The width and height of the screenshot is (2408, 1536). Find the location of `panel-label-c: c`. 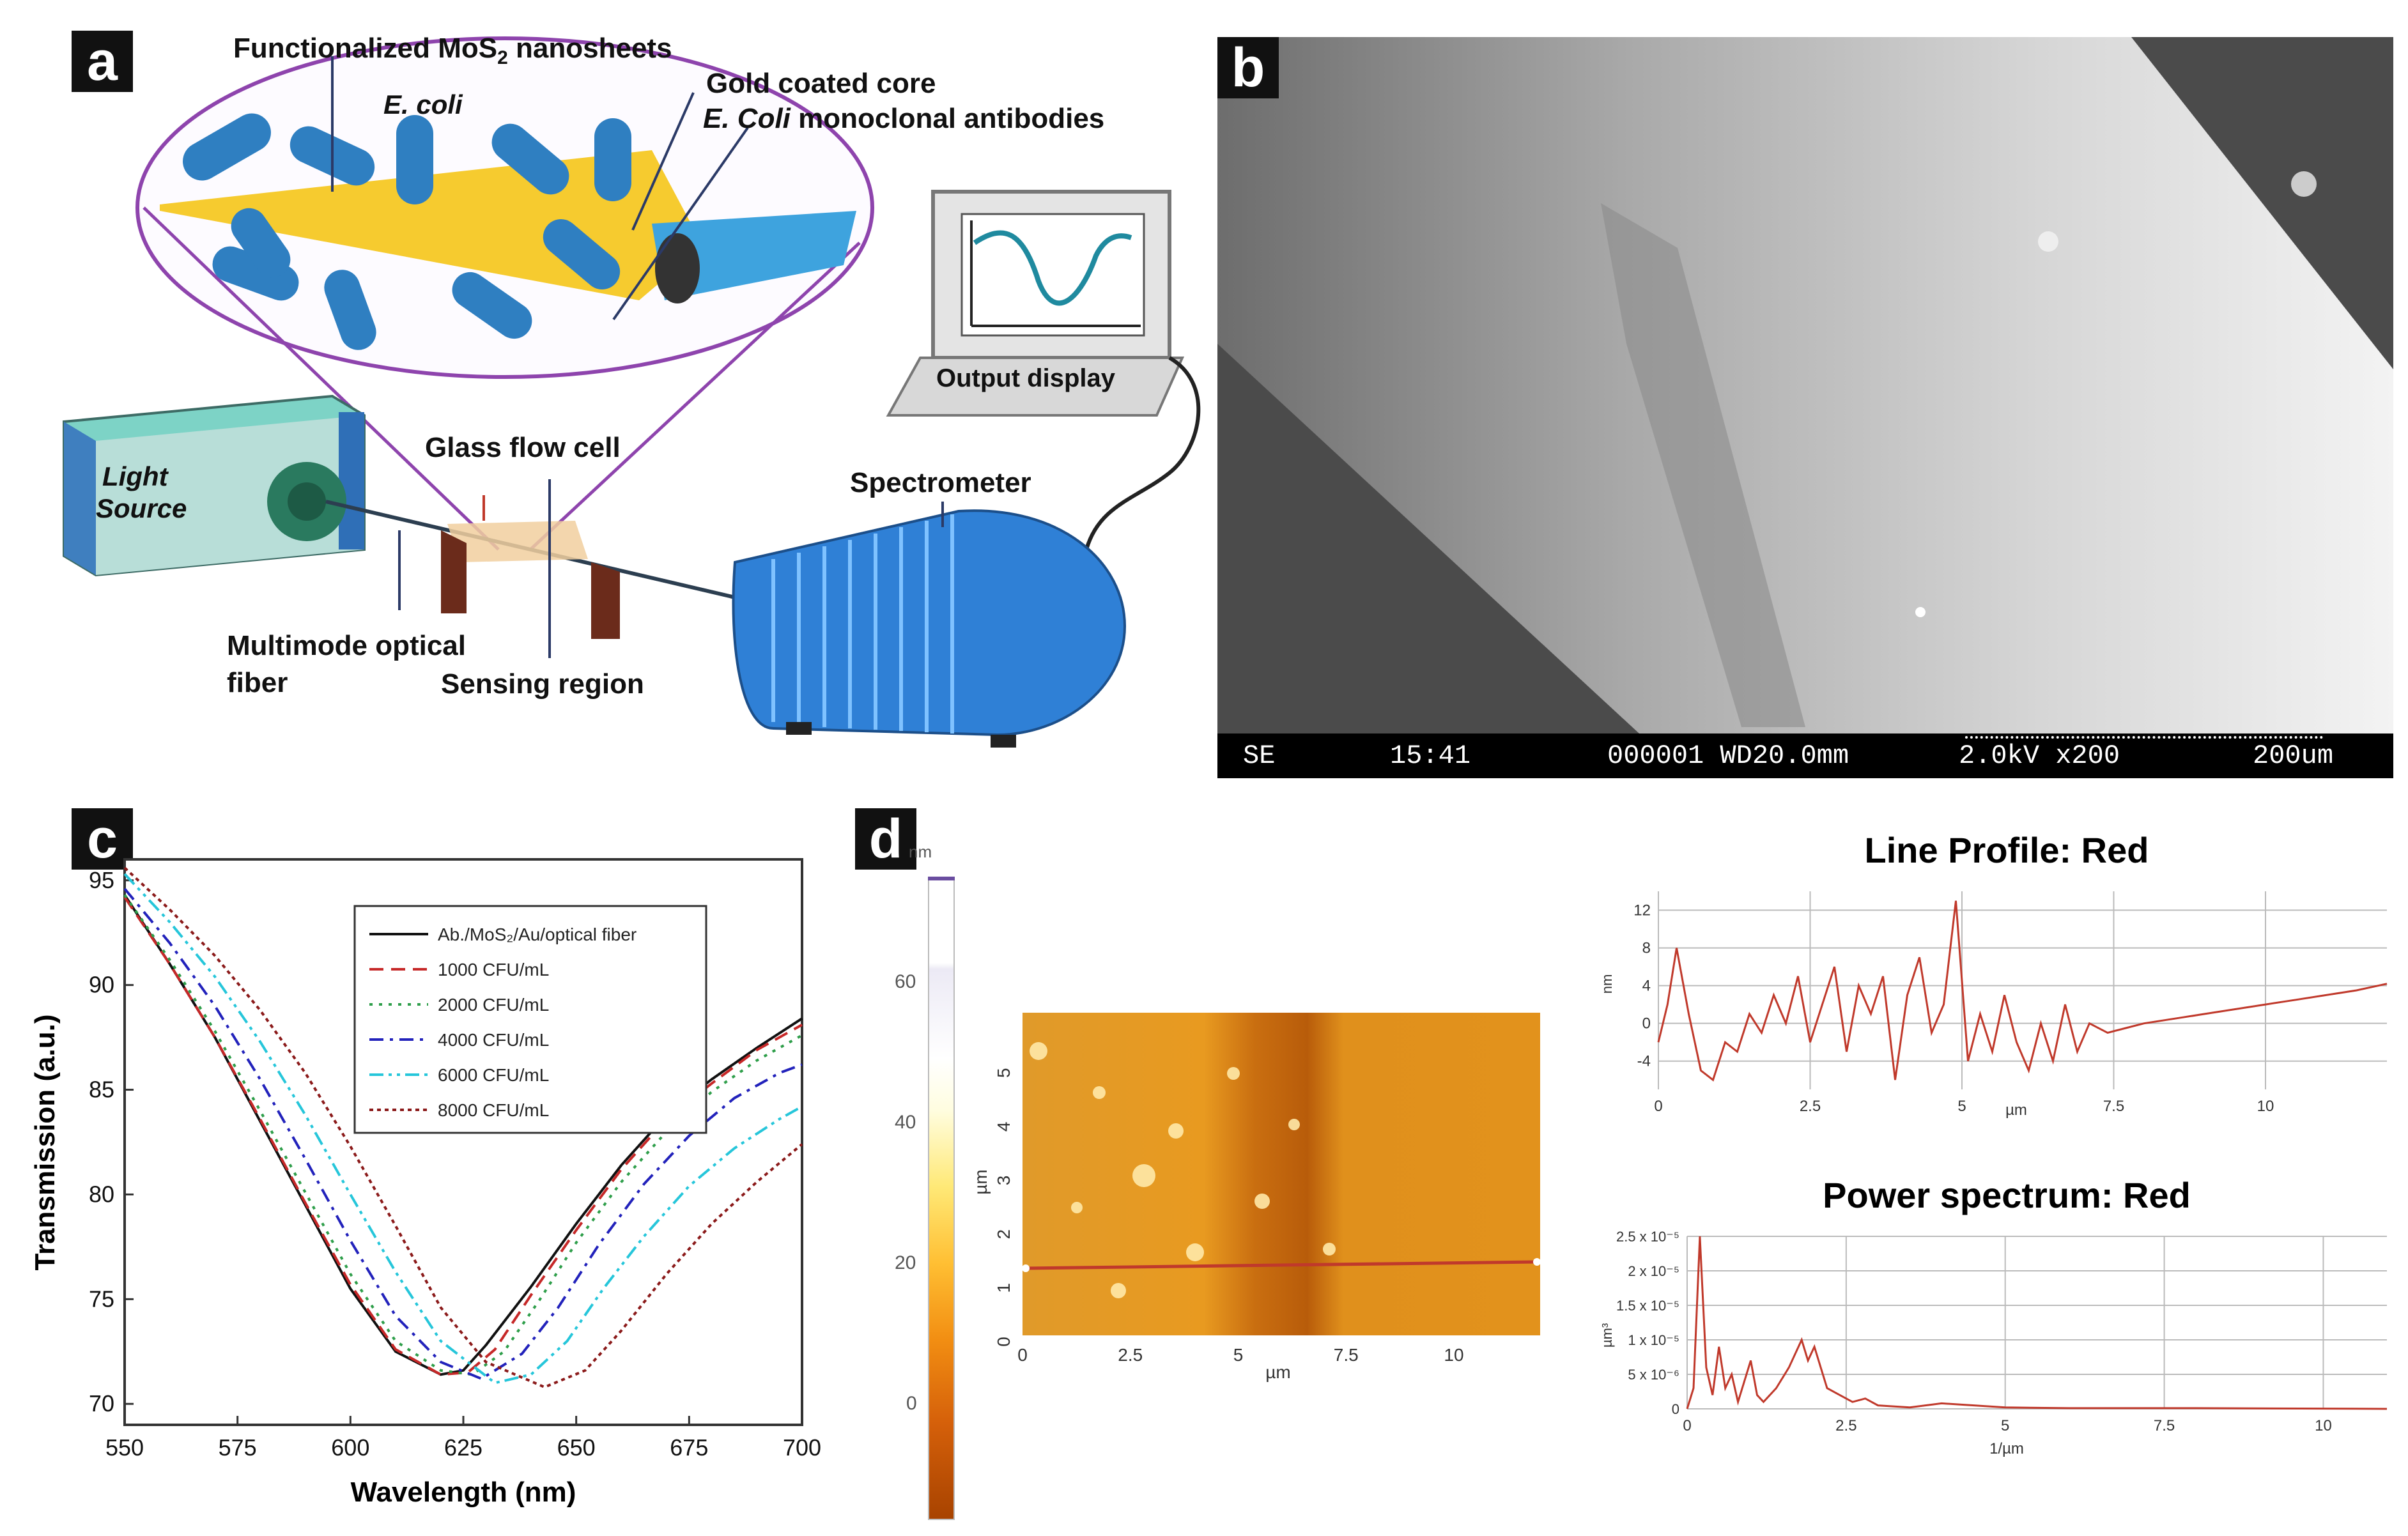

panel-label-c: c is located at coordinates (102, 839).